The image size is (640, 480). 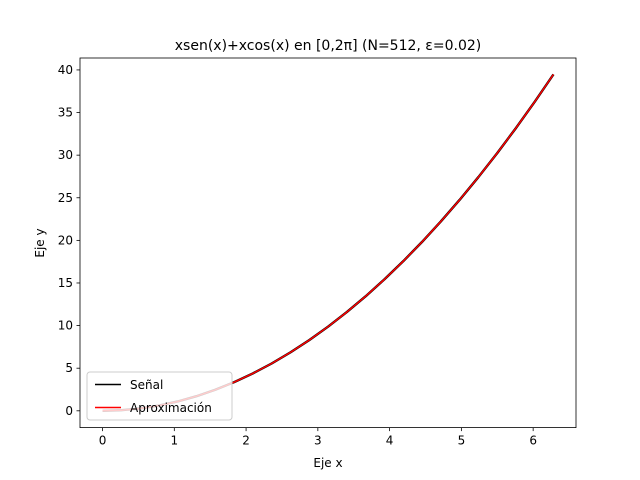 What do you see at coordinates (65, 240) in the screenshot?
I see `y-tick-label: 20` at bounding box center [65, 240].